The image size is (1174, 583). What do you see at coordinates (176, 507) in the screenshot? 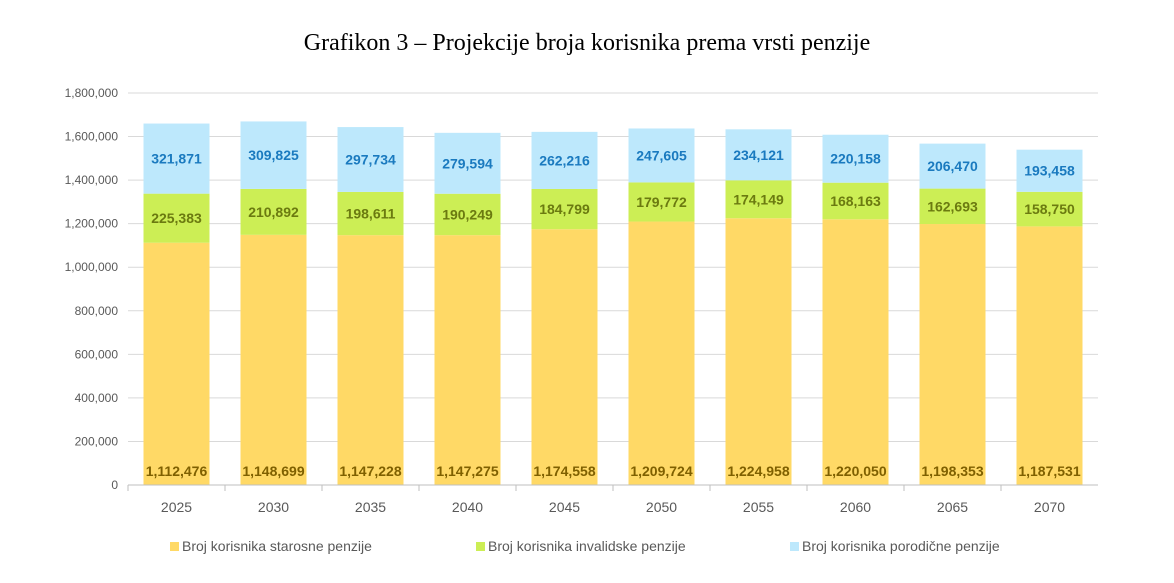
I see `x-tick-label: 2025` at bounding box center [176, 507].